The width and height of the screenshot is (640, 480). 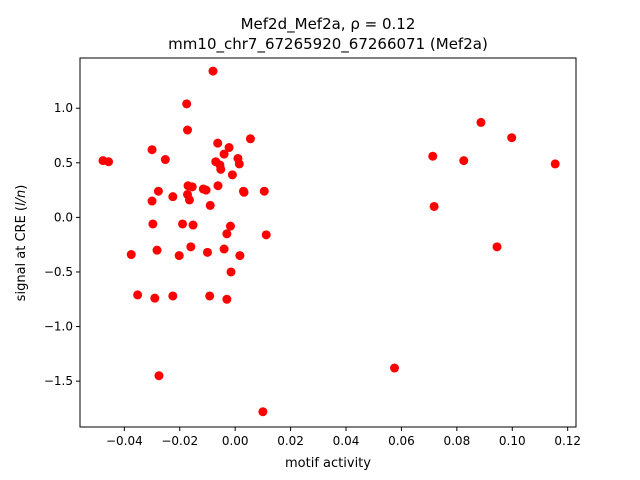 What do you see at coordinates (58, 272) in the screenshot?
I see `y-tick-label: −0.5` at bounding box center [58, 272].